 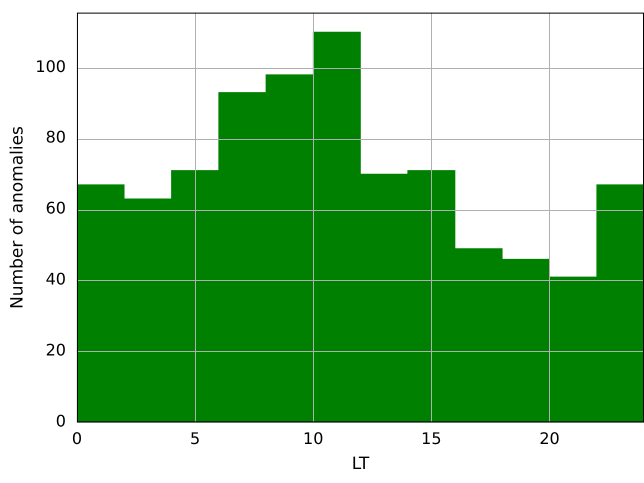 I want to click on y-axis-title: Number of anomalies, so click(x=18, y=217).